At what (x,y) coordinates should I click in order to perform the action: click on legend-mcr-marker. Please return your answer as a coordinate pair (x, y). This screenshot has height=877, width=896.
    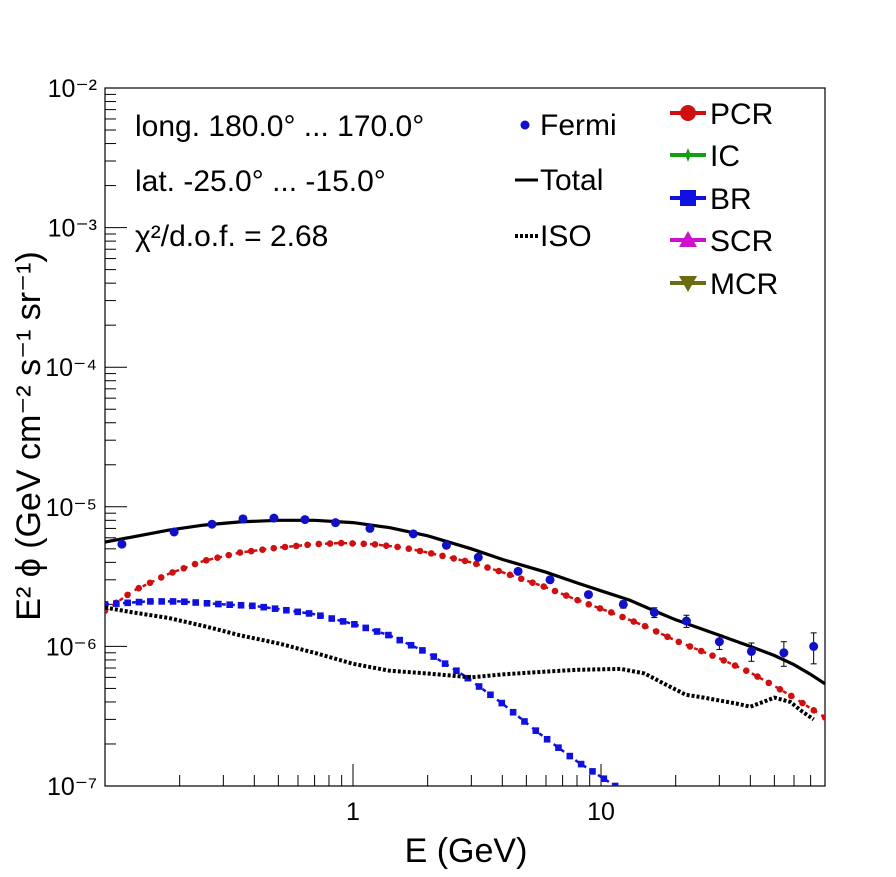
    Looking at the image, I should click on (688, 284).